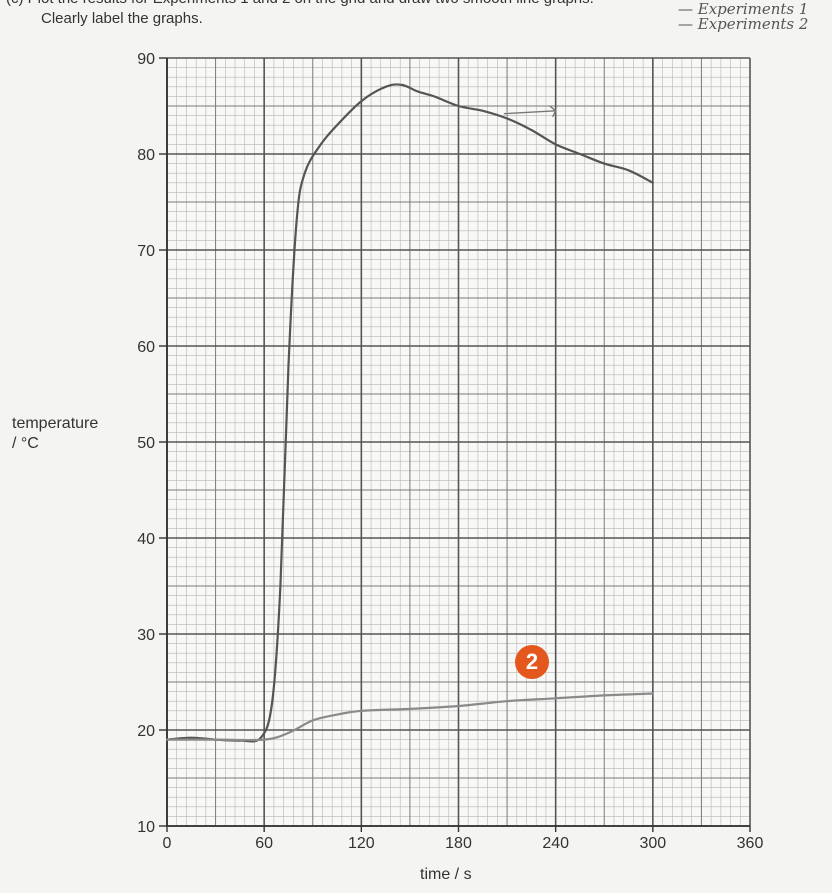 The image size is (832, 893). I want to click on handwritten-legend: — Experiments 1 — Experiments 2, so click(743, 17).